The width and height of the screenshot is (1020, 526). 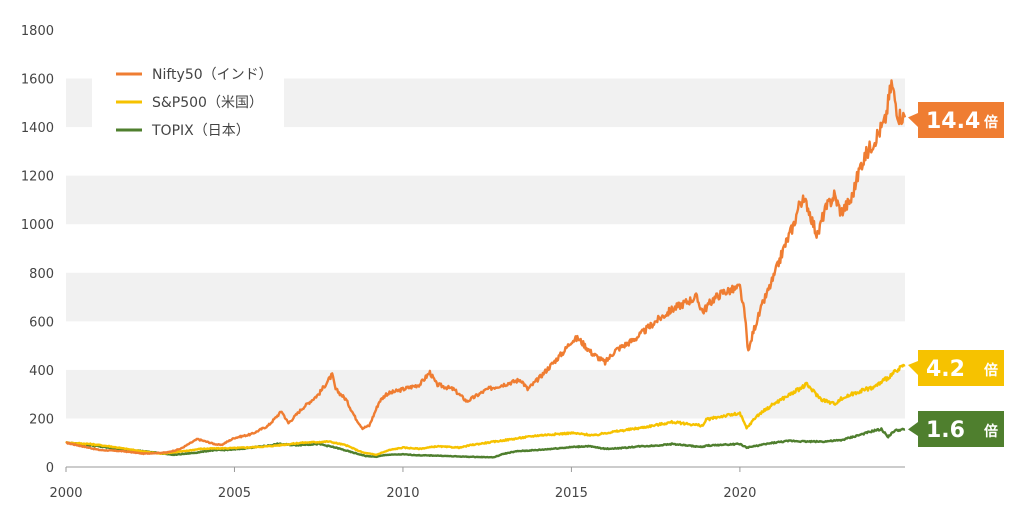 I want to click on callout-2: 1.6 倍, so click(x=956, y=429).